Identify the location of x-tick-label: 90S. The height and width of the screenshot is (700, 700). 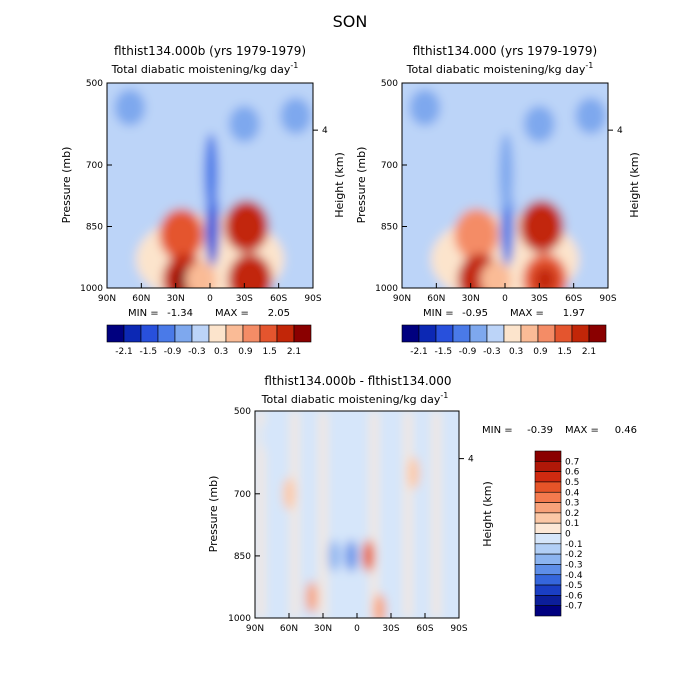
(458, 629).